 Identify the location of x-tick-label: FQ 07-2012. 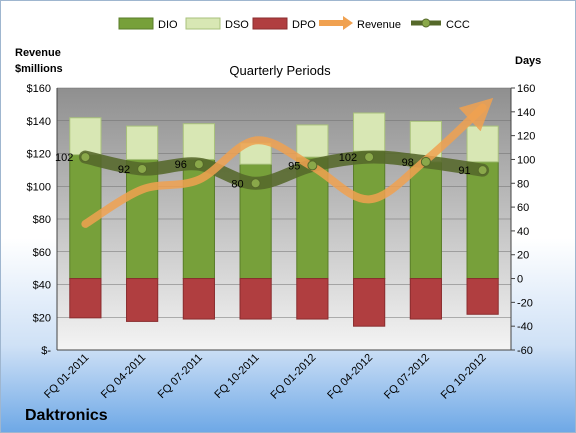
(407, 377).